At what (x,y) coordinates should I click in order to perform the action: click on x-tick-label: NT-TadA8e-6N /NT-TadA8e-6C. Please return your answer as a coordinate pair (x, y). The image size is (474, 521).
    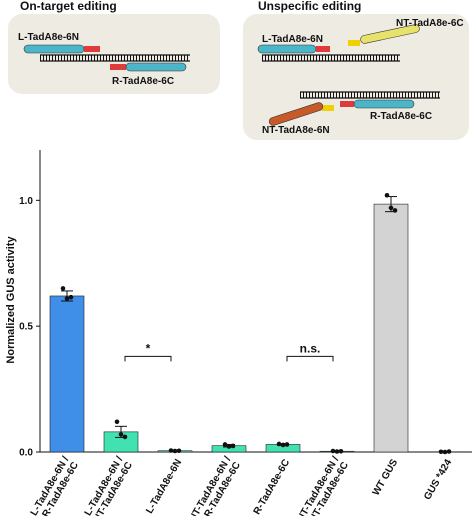
    Looking at the image, I should click on (323, 485).